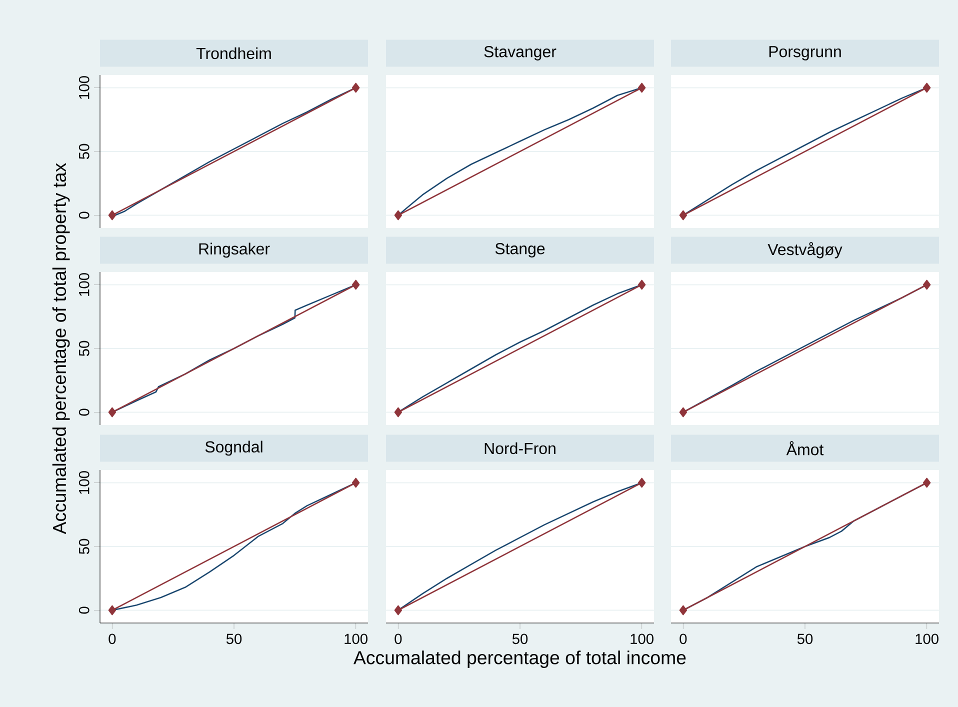  I want to click on chart-title: Ringsaker, so click(234, 250).